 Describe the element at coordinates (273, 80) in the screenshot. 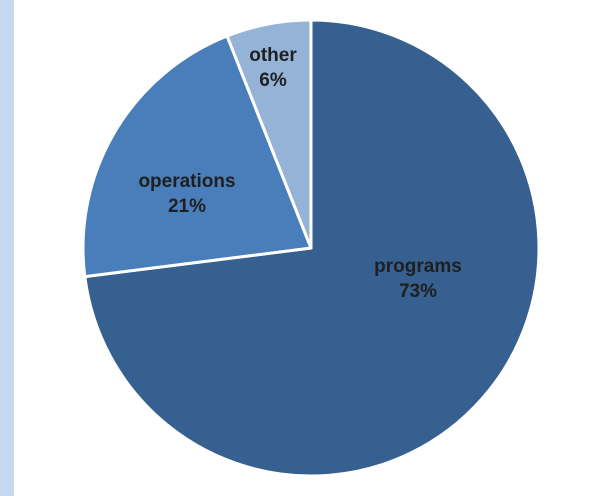

I see `slice-value-other: 6%` at that location.